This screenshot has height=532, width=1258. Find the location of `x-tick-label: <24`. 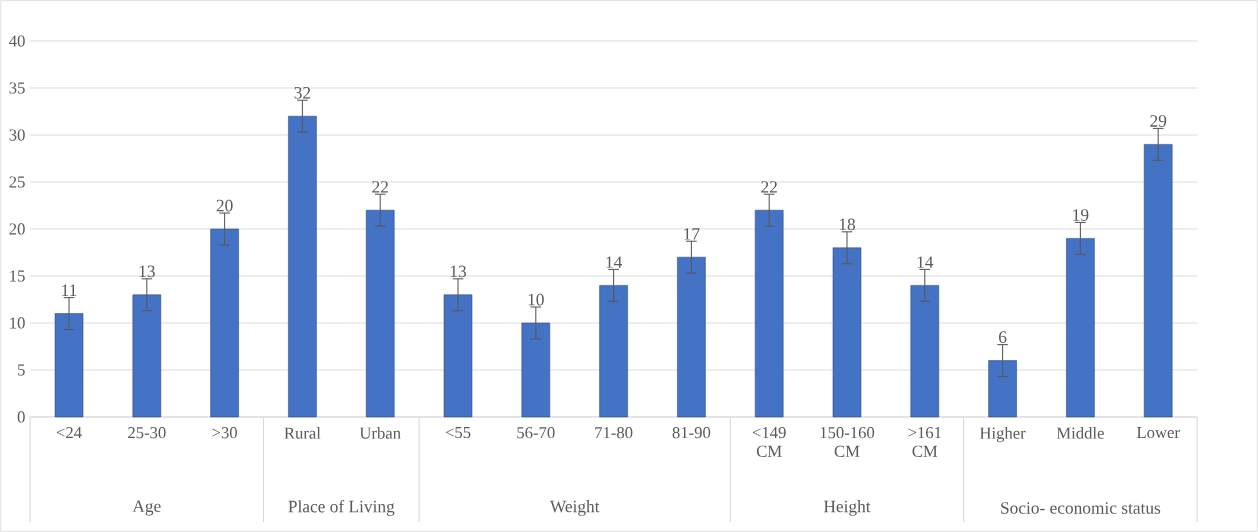

x-tick-label: <24 is located at coordinates (69, 433).